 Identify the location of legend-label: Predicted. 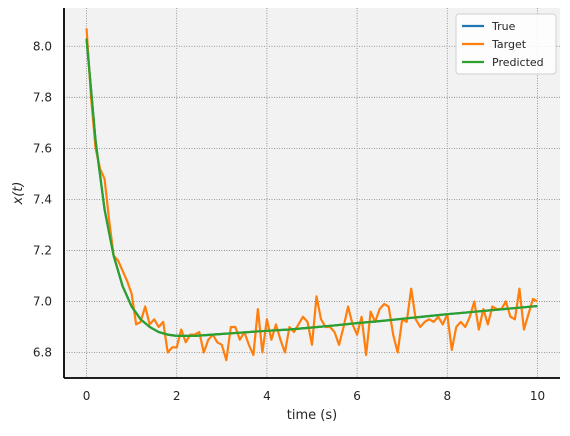
(518, 62).